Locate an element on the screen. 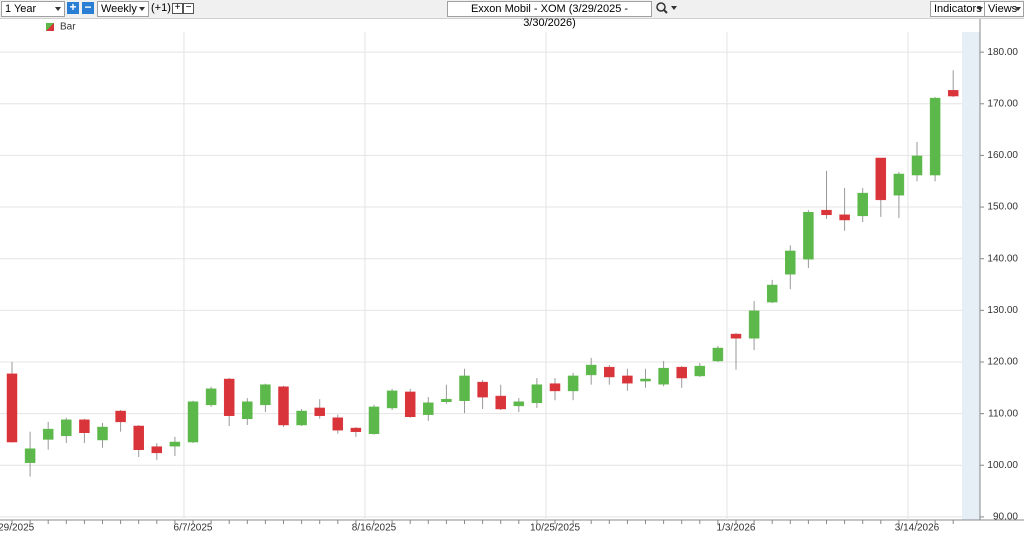 The height and width of the screenshot is (541, 1024). range-label: 1 Year is located at coordinates (21, 9).